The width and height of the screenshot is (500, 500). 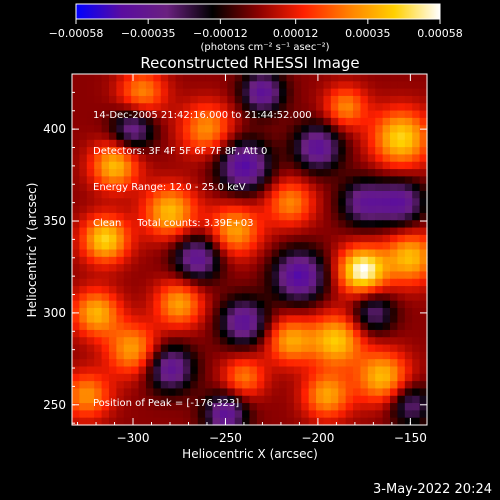 I want to click on x-tick-label: −300, so click(x=133, y=438).